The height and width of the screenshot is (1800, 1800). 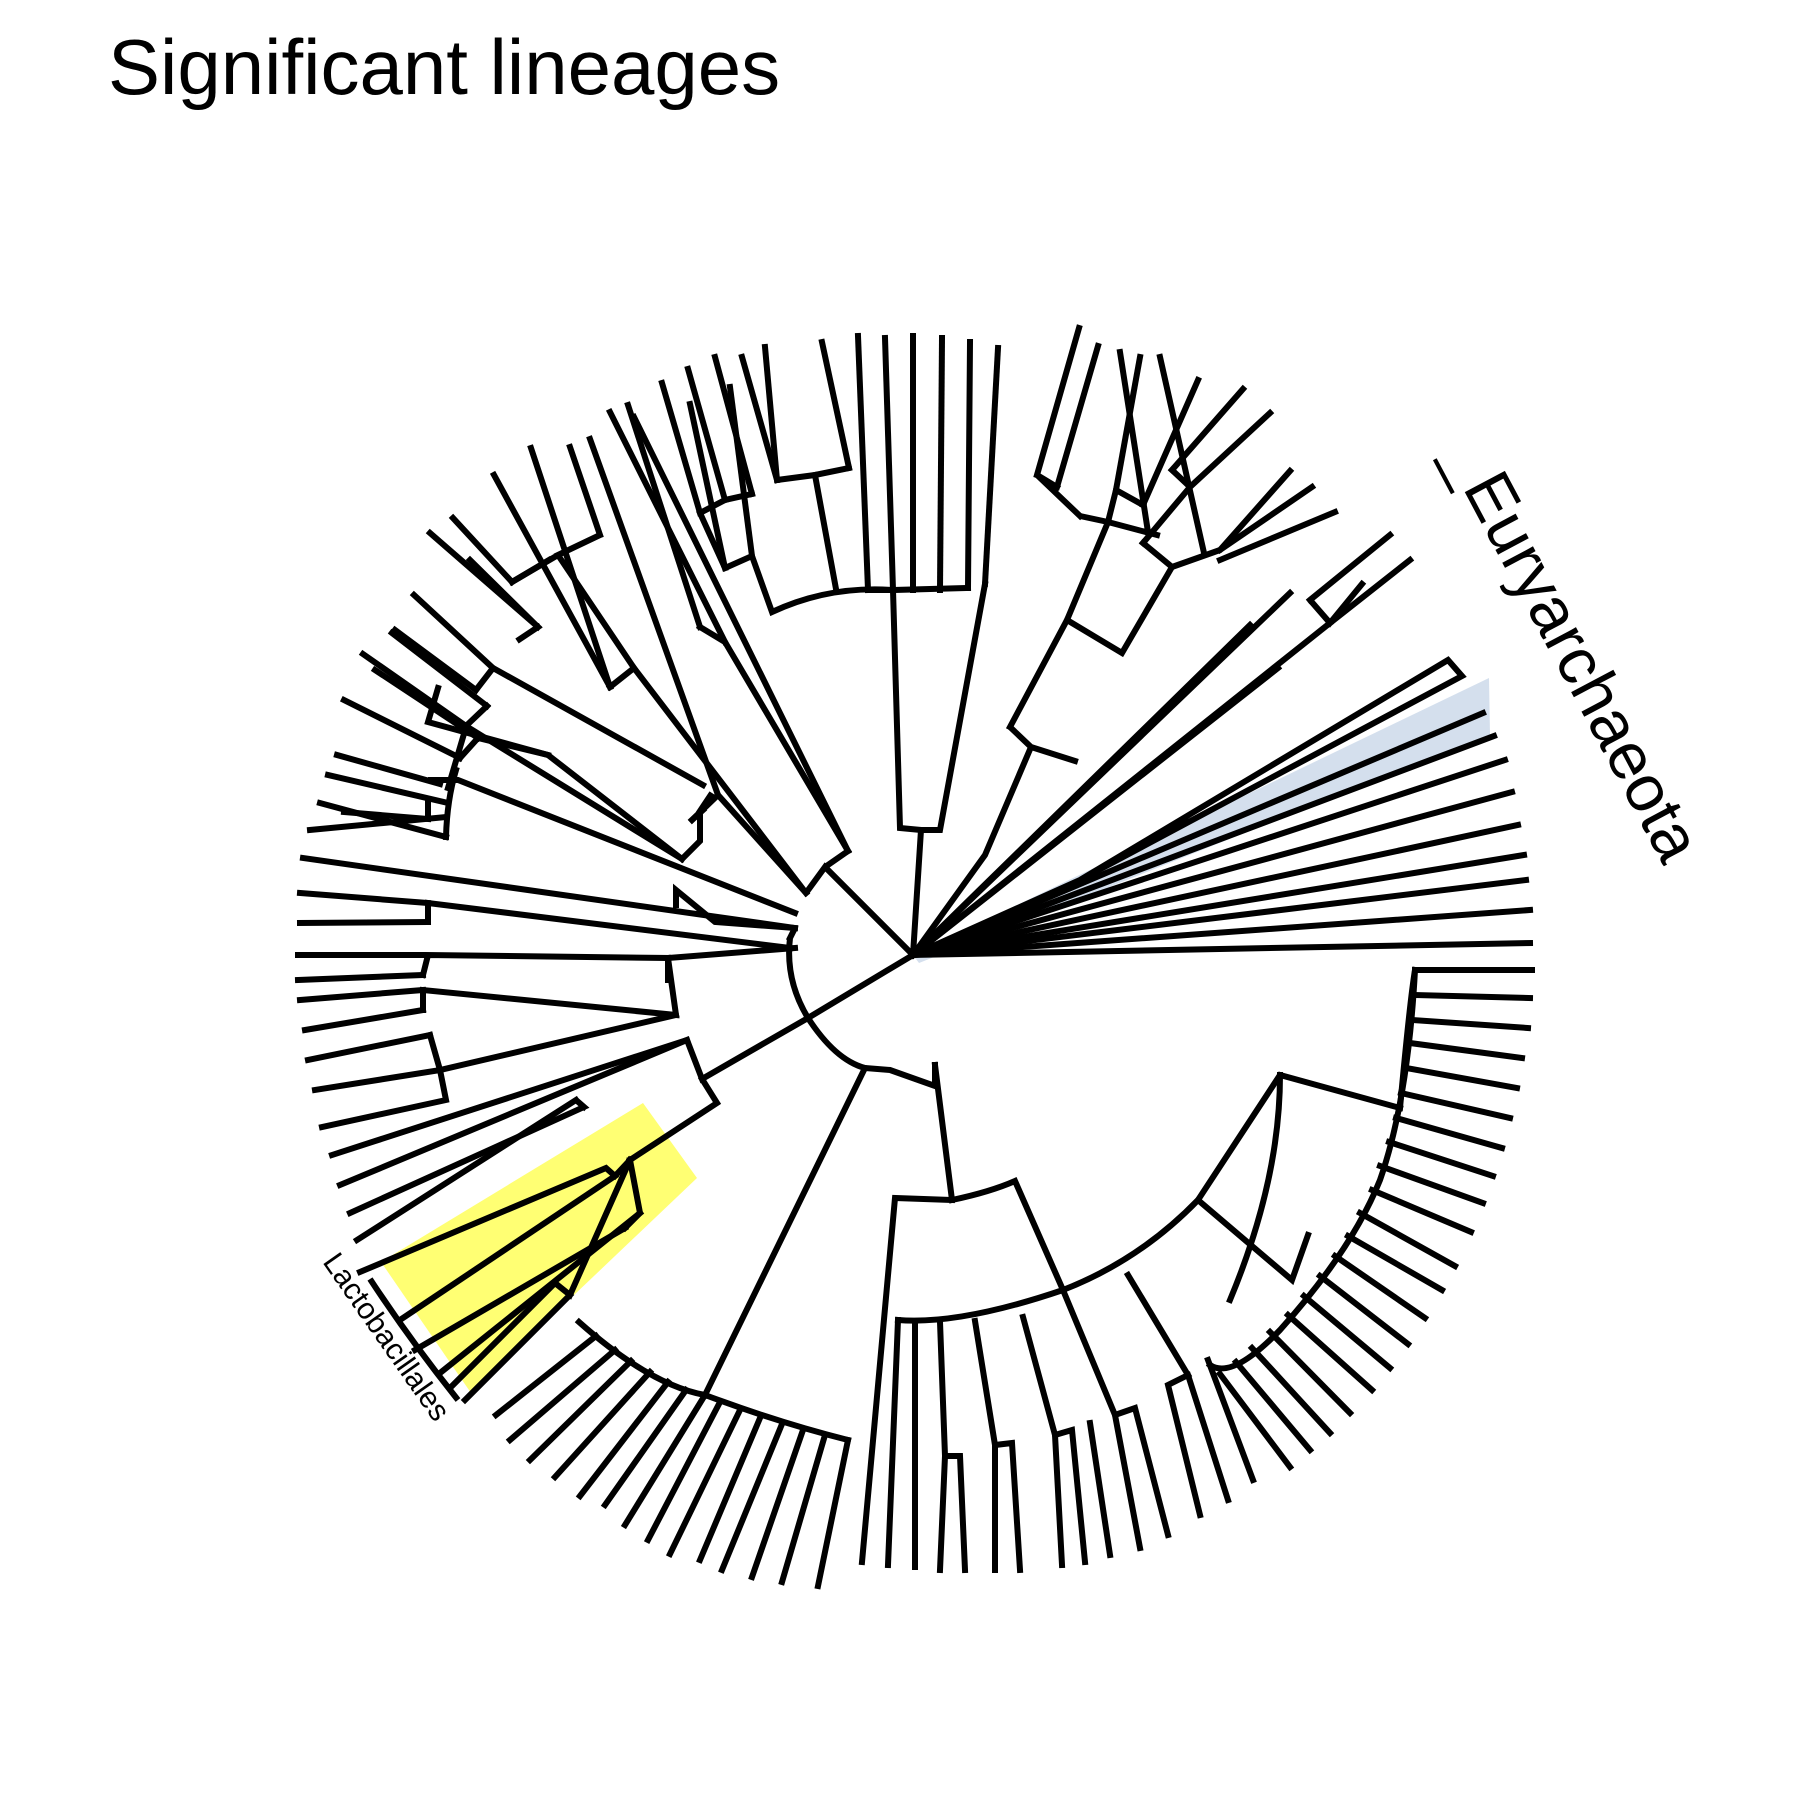 What do you see at coordinates (1574, 649) in the screenshot?
I see `euryarchaeota-label: _Euryarchaeota` at bounding box center [1574, 649].